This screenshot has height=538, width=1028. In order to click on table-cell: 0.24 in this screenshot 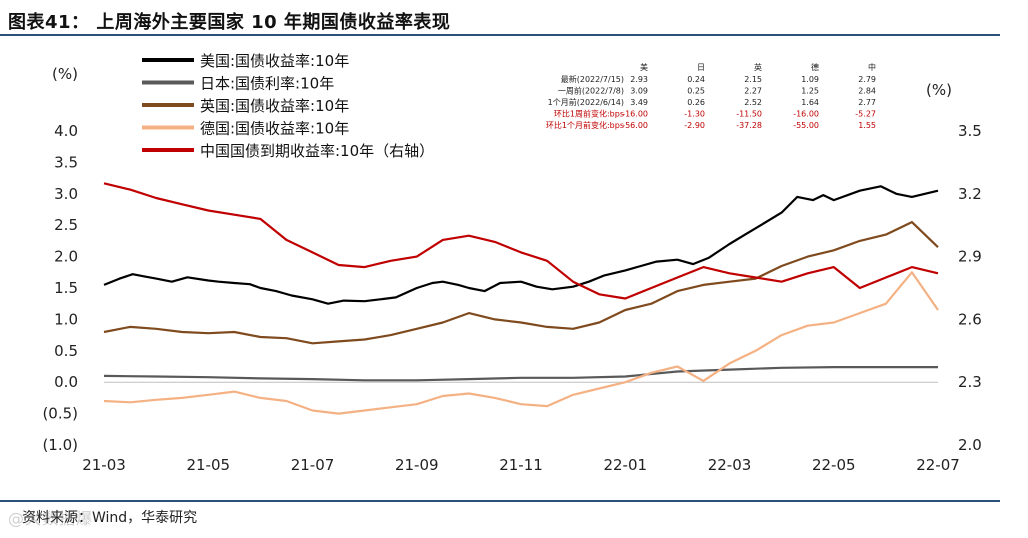, I will do `click(696, 79)`.